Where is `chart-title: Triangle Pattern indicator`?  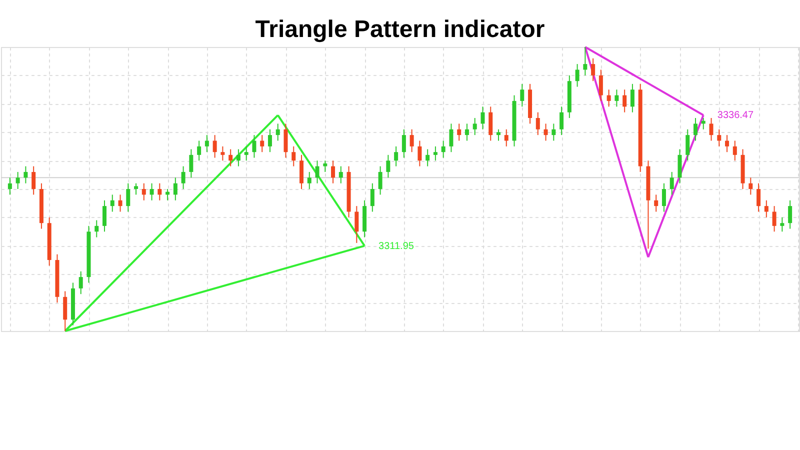
chart-title: Triangle Pattern indicator is located at coordinates (400, 29).